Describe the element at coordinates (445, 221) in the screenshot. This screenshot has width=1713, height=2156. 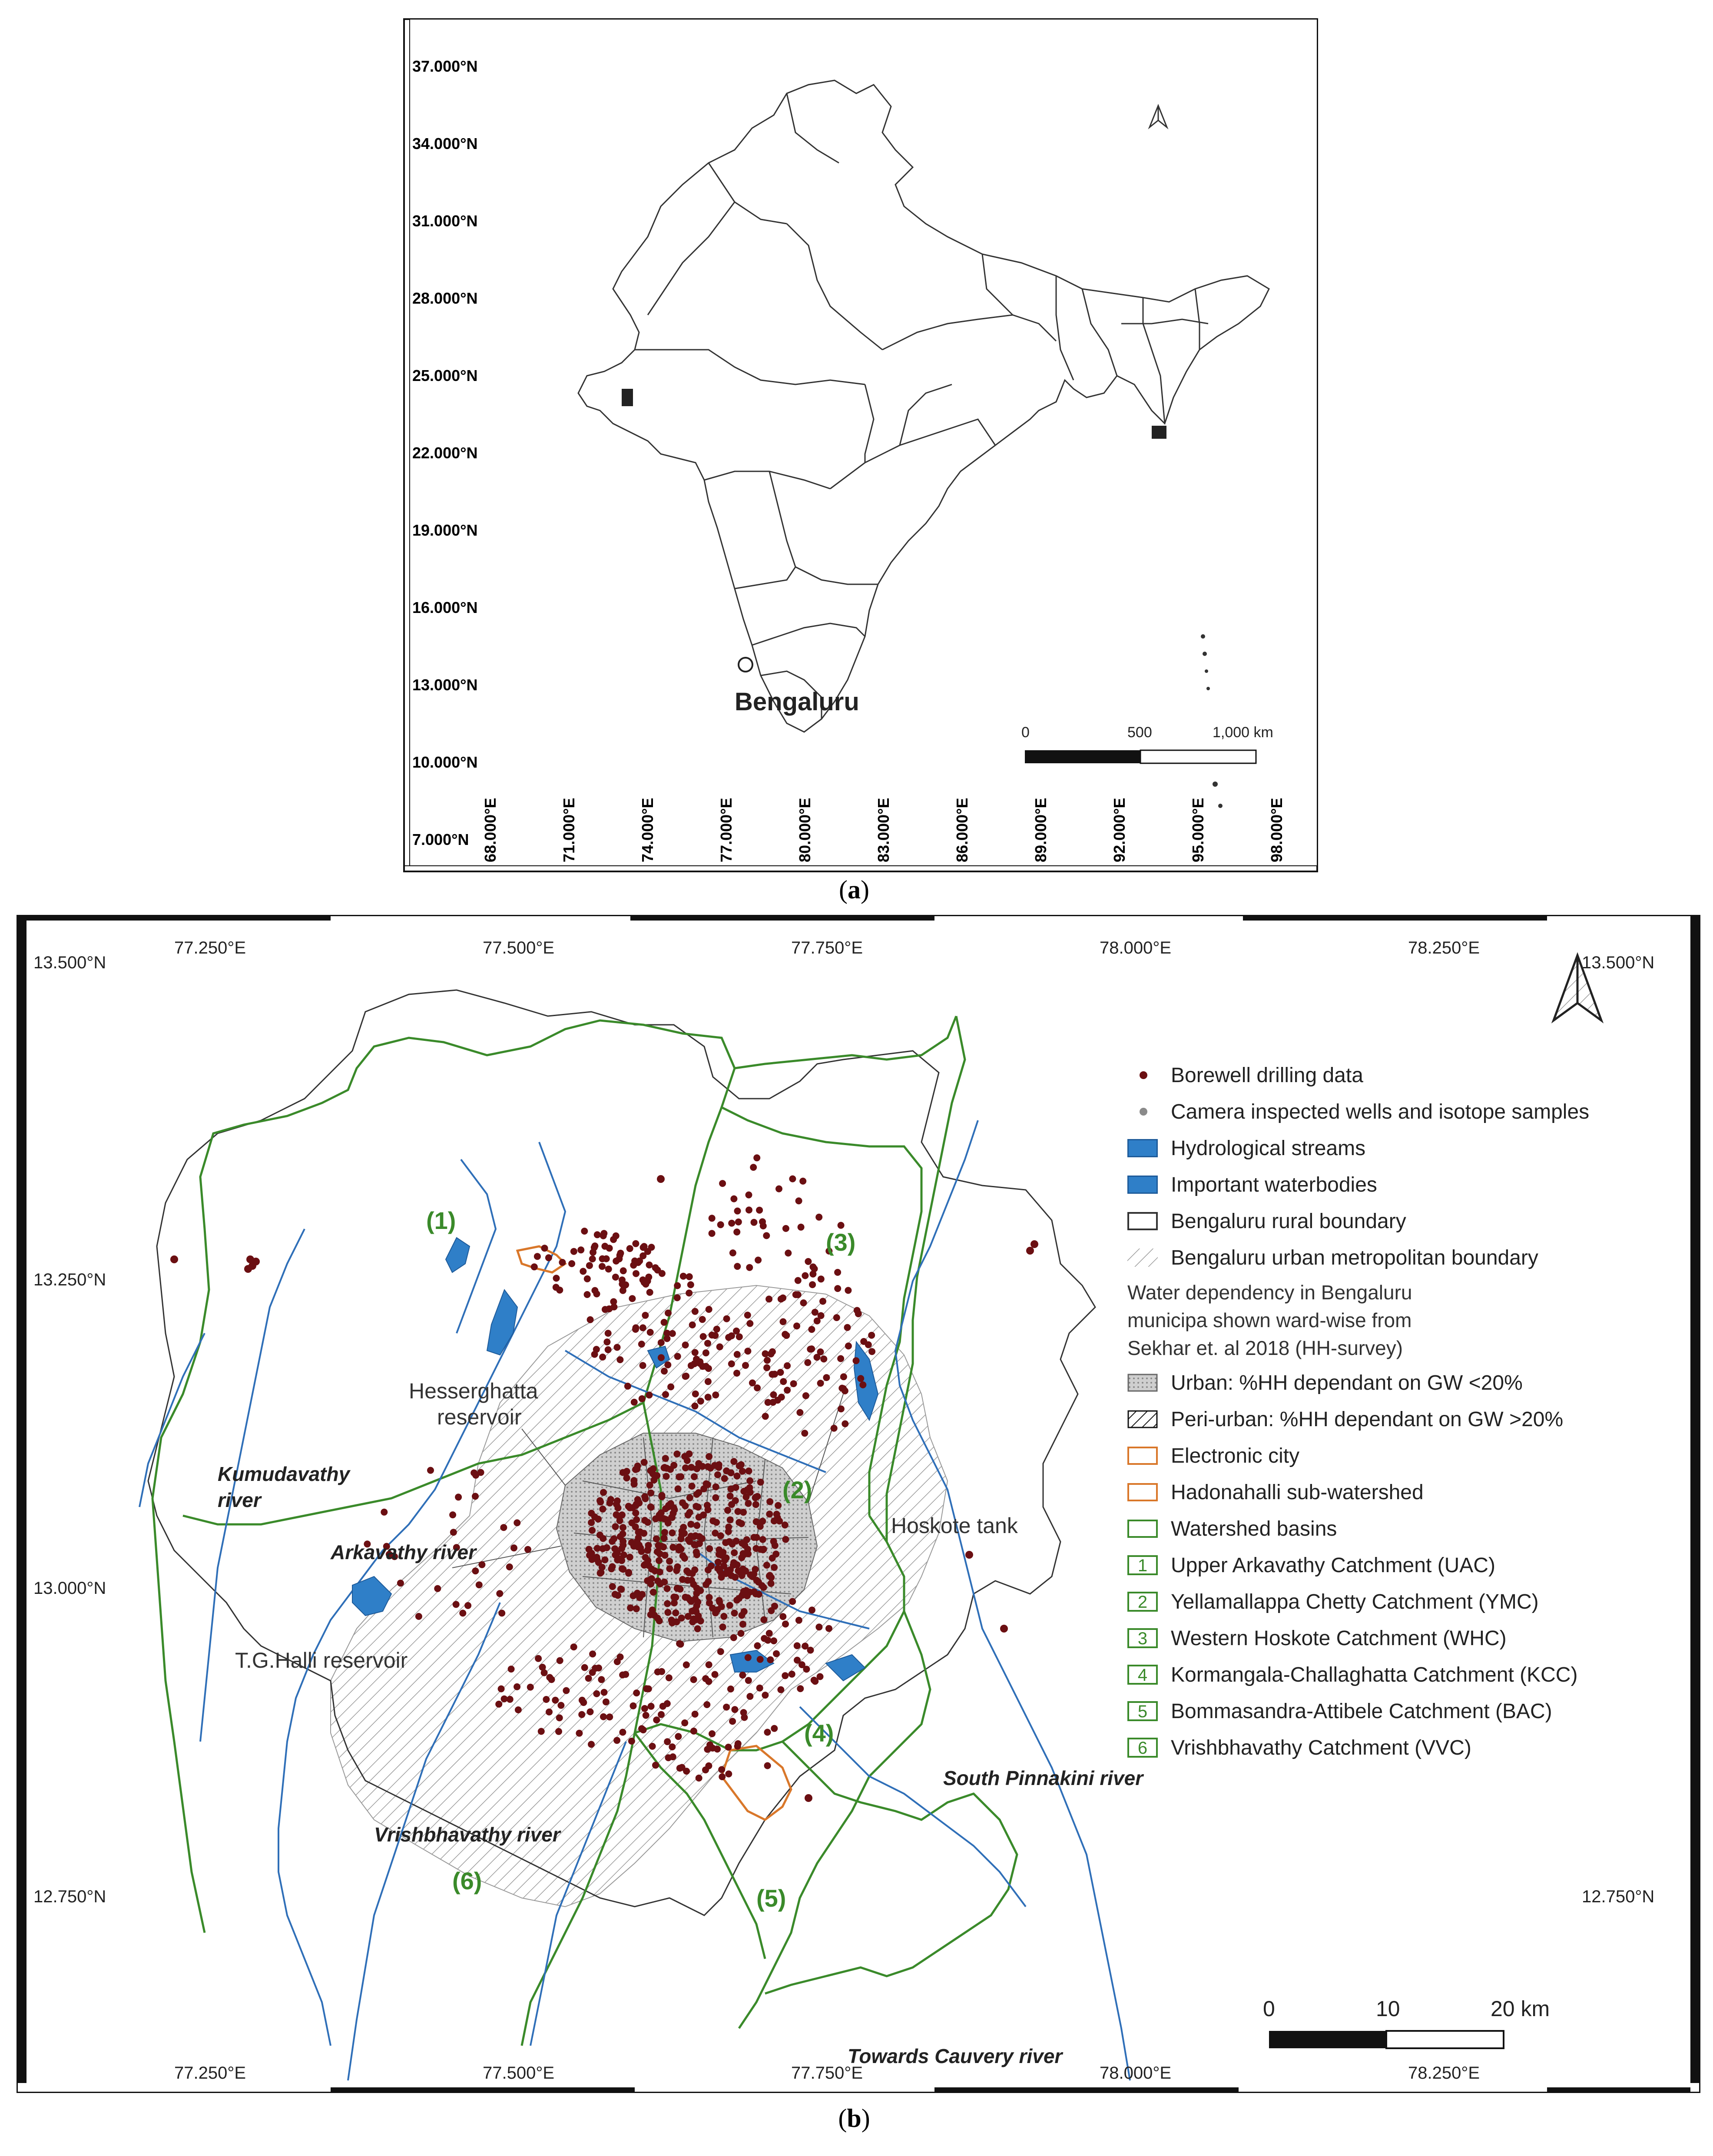
I see `lat-label-a-2: 31.000°N` at that location.